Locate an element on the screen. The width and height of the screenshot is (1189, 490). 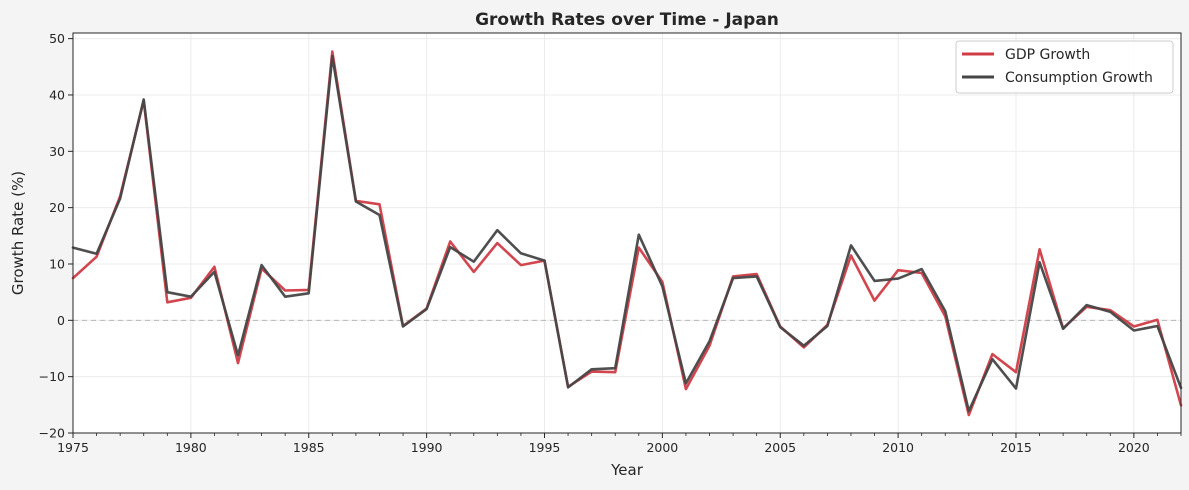
legend-label-consumption-growth: Consumption Growth is located at coordinates (1079, 78).